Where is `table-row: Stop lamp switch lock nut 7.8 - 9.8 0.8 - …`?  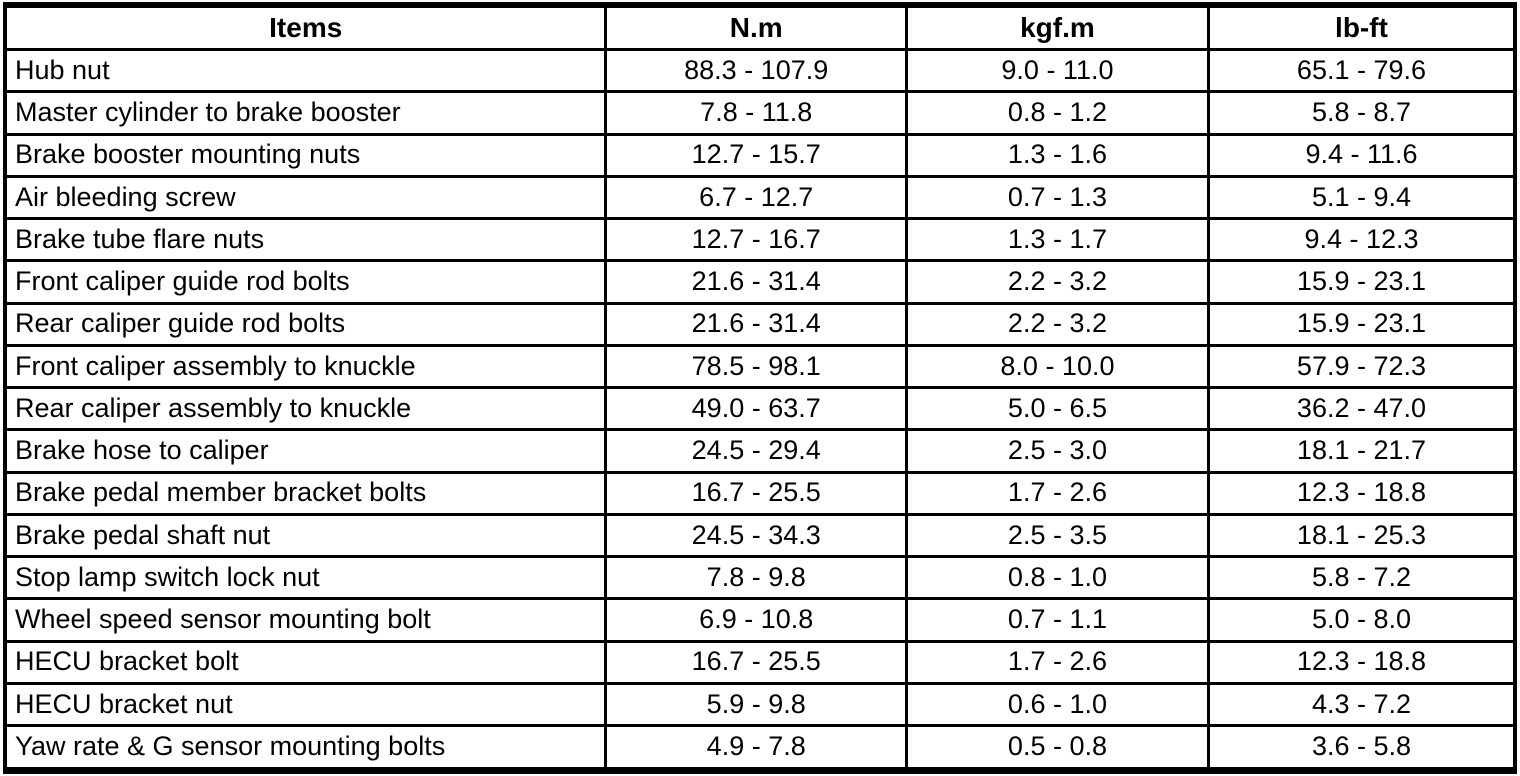 table-row: Stop lamp switch lock nut 7.8 - 9.8 0.8 - … is located at coordinates (760, 577).